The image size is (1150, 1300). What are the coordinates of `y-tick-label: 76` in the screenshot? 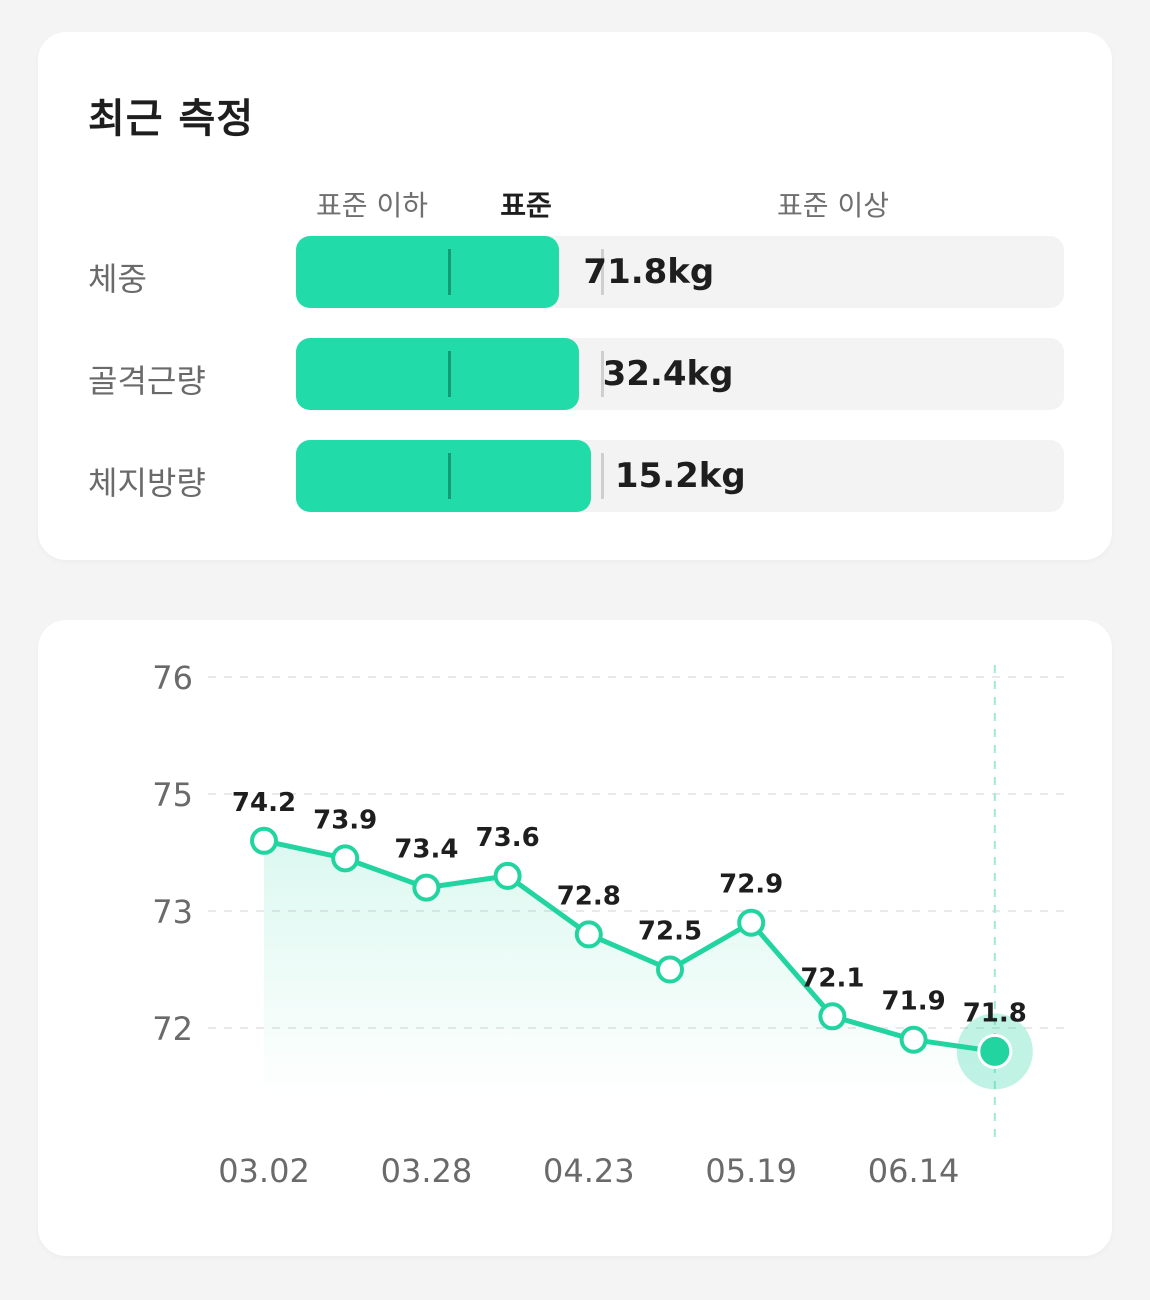 It's located at (172, 678).